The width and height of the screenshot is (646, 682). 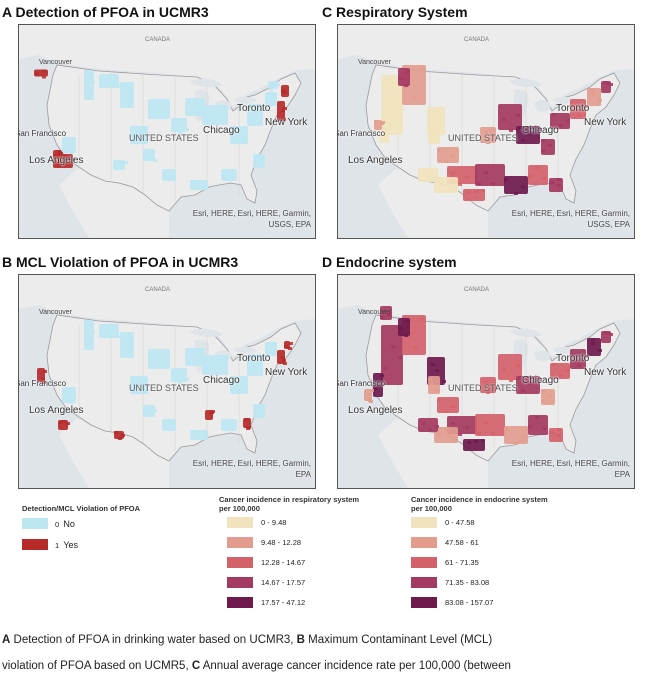 What do you see at coordinates (395, 12) in the screenshot?
I see `panel-c-title: C Respiratory System` at bounding box center [395, 12].